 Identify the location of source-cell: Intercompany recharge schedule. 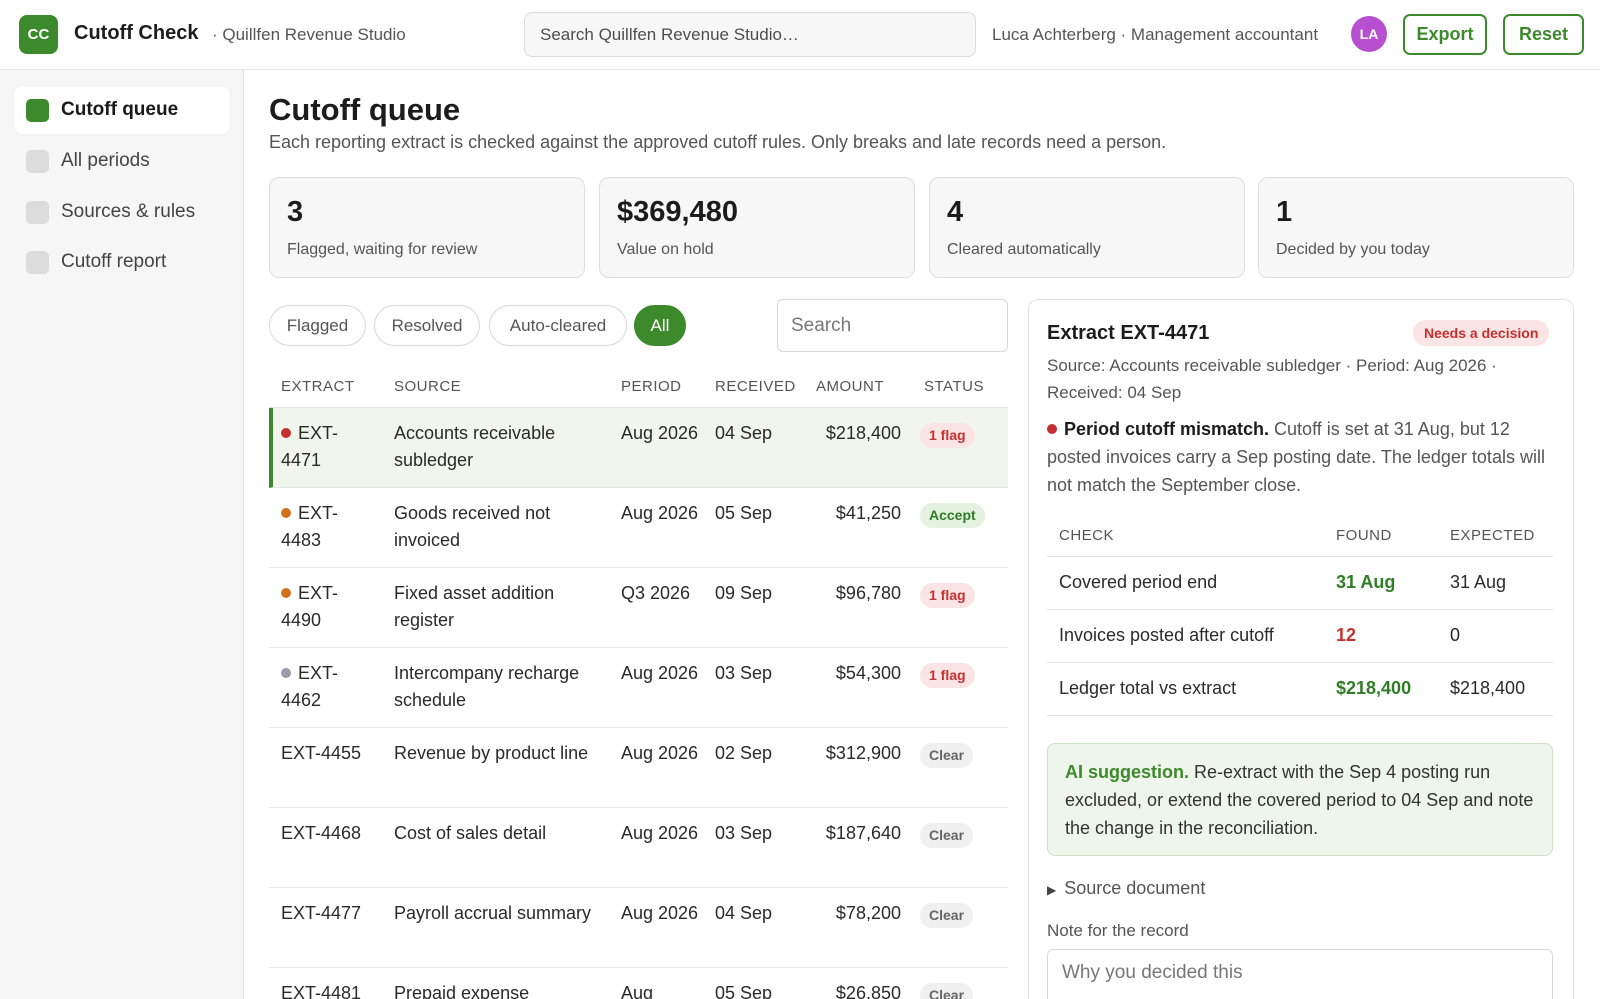
(487, 686).